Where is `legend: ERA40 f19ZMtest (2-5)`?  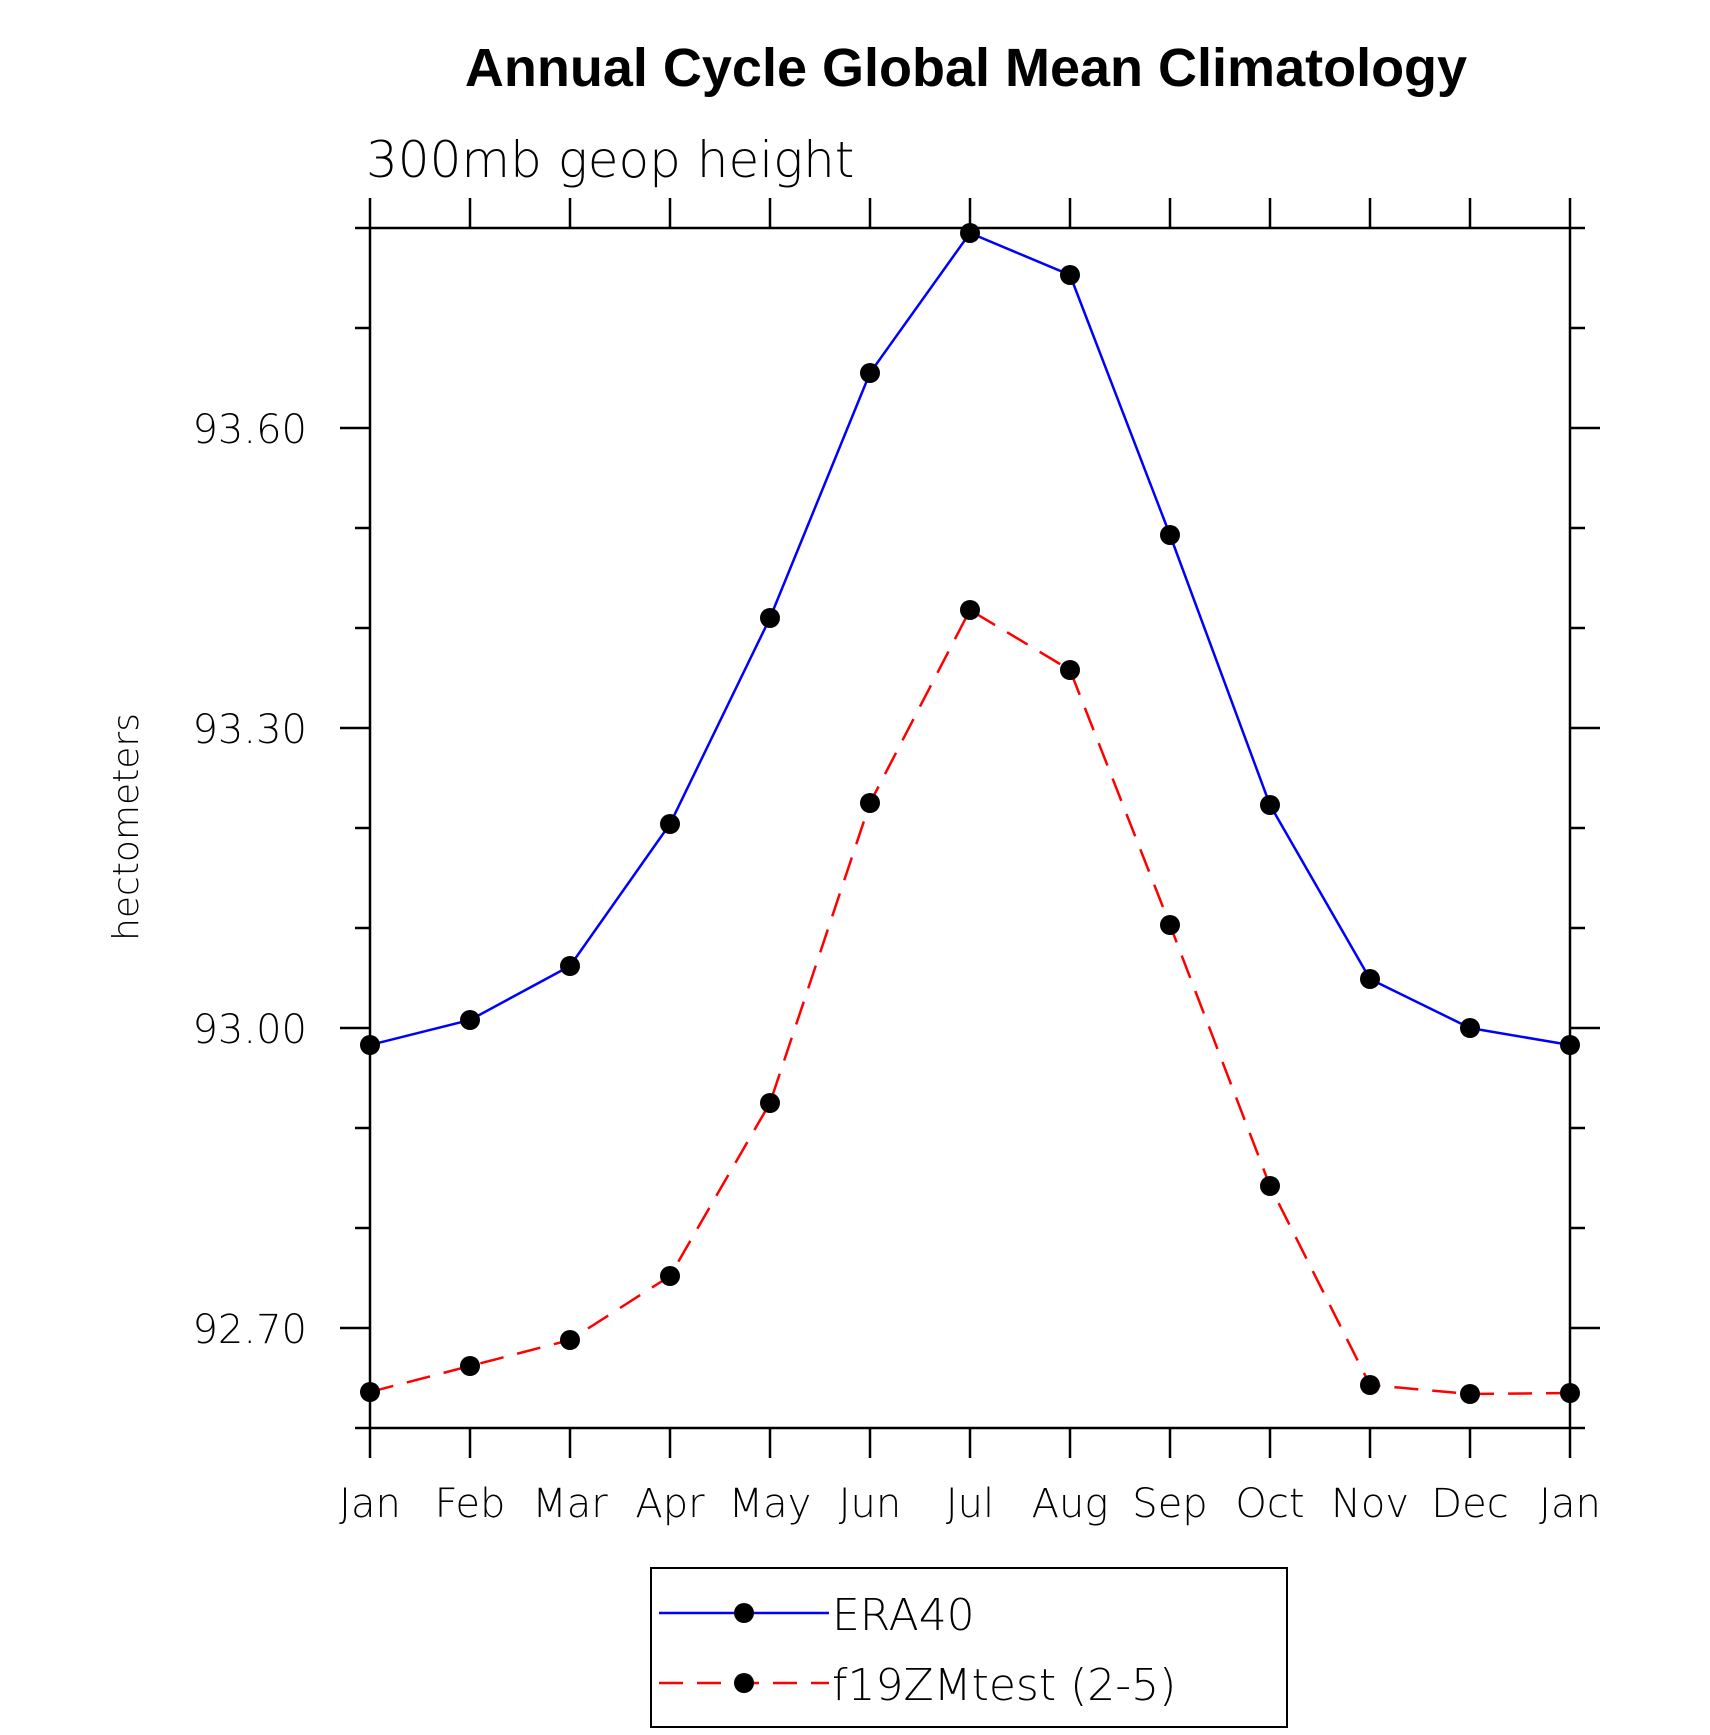 legend: ERA40 f19ZMtest (2-5) is located at coordinates (969, 1647).